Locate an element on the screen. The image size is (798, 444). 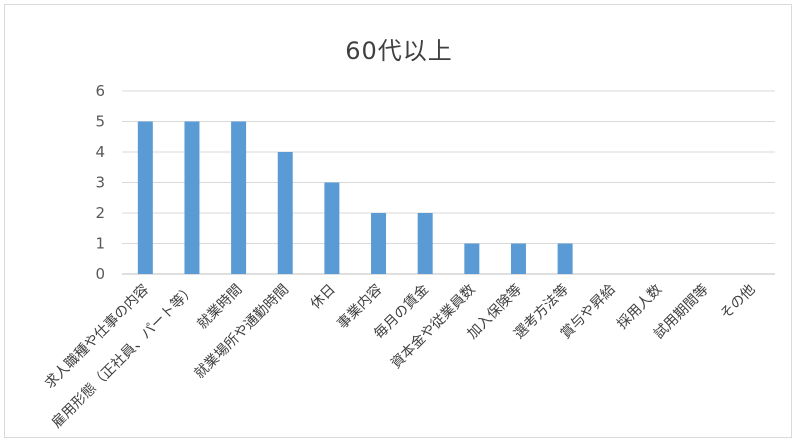
y-tick-label-6: 6 is located at coordinates (100, 91).